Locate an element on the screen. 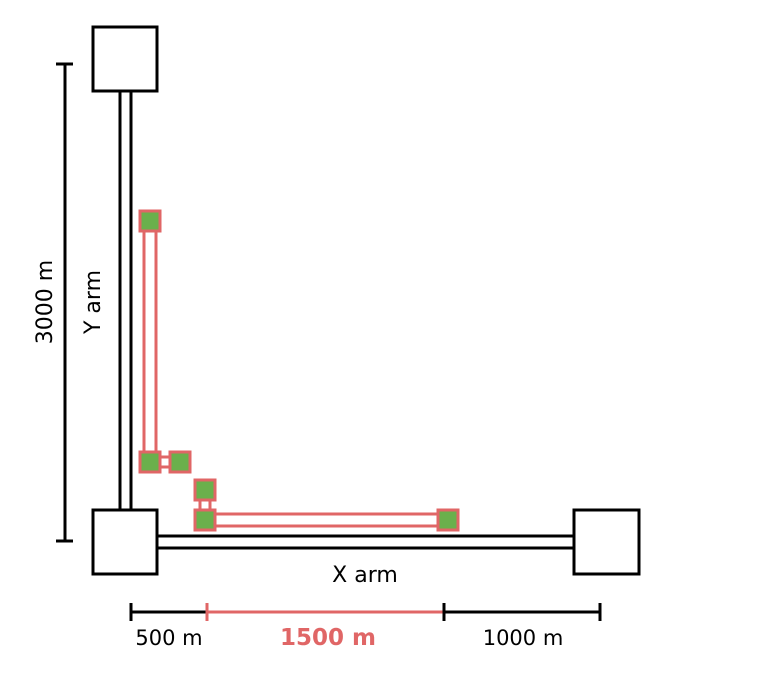 The height and width of the screenshot is (673, 758). dimension-x-left-label: 500 m is located at coordinates (168, 638).